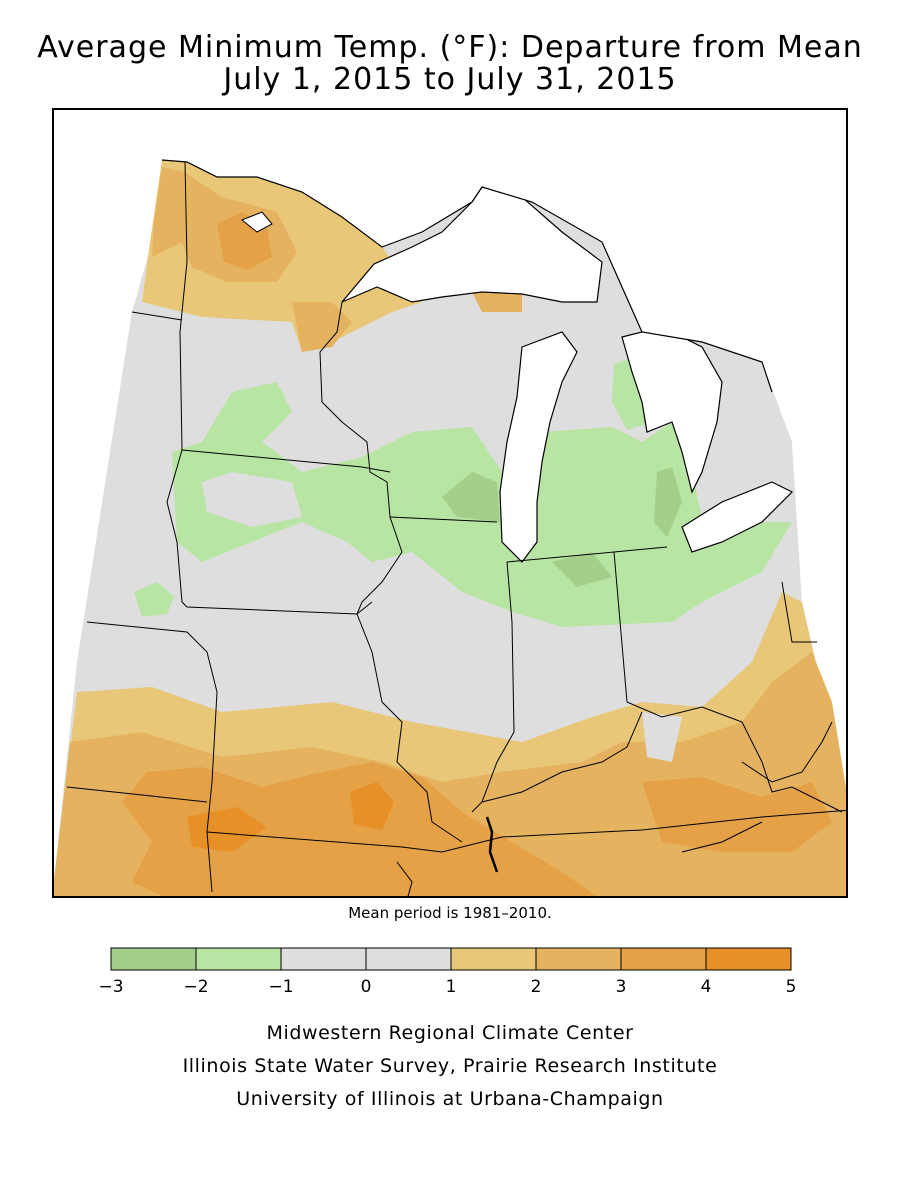  What do you see at coordinates (451, 987) in the screenshot?
I see `legend-tick-label: 1` at bounding box center [451, 987].